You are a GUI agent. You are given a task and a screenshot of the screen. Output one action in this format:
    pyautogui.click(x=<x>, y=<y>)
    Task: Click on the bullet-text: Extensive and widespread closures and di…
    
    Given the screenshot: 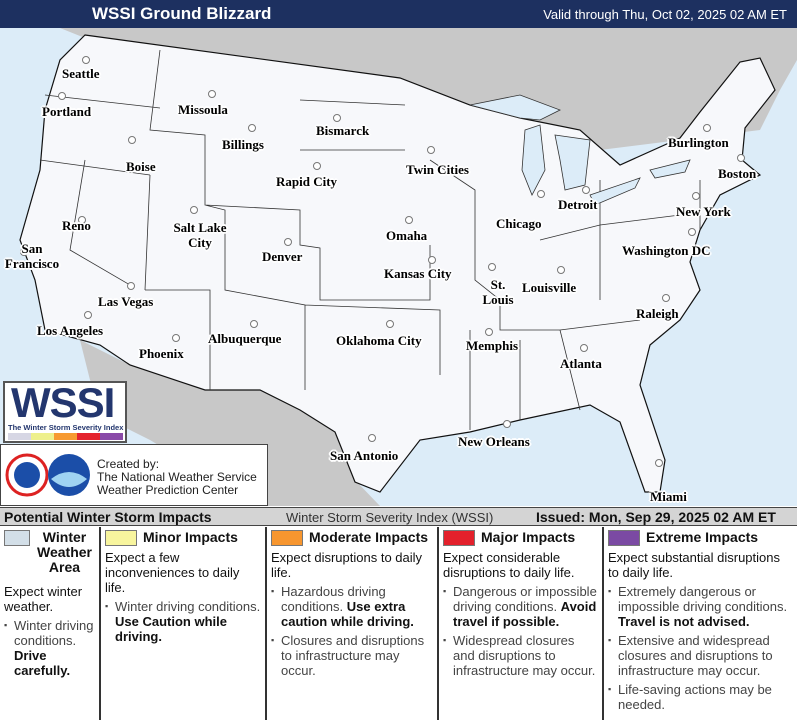 What is the action you would take?
    pyautogui.click(x=695, y=655)
    